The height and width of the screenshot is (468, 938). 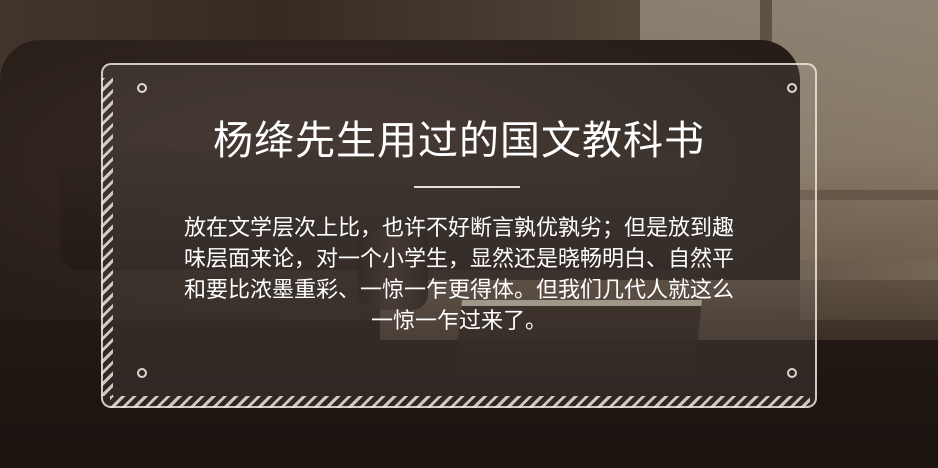 I want to click on body-line-2: 味层面来论，对一个小学生，显然还是晓畅明白、自然平, so click(x=458, y=259).